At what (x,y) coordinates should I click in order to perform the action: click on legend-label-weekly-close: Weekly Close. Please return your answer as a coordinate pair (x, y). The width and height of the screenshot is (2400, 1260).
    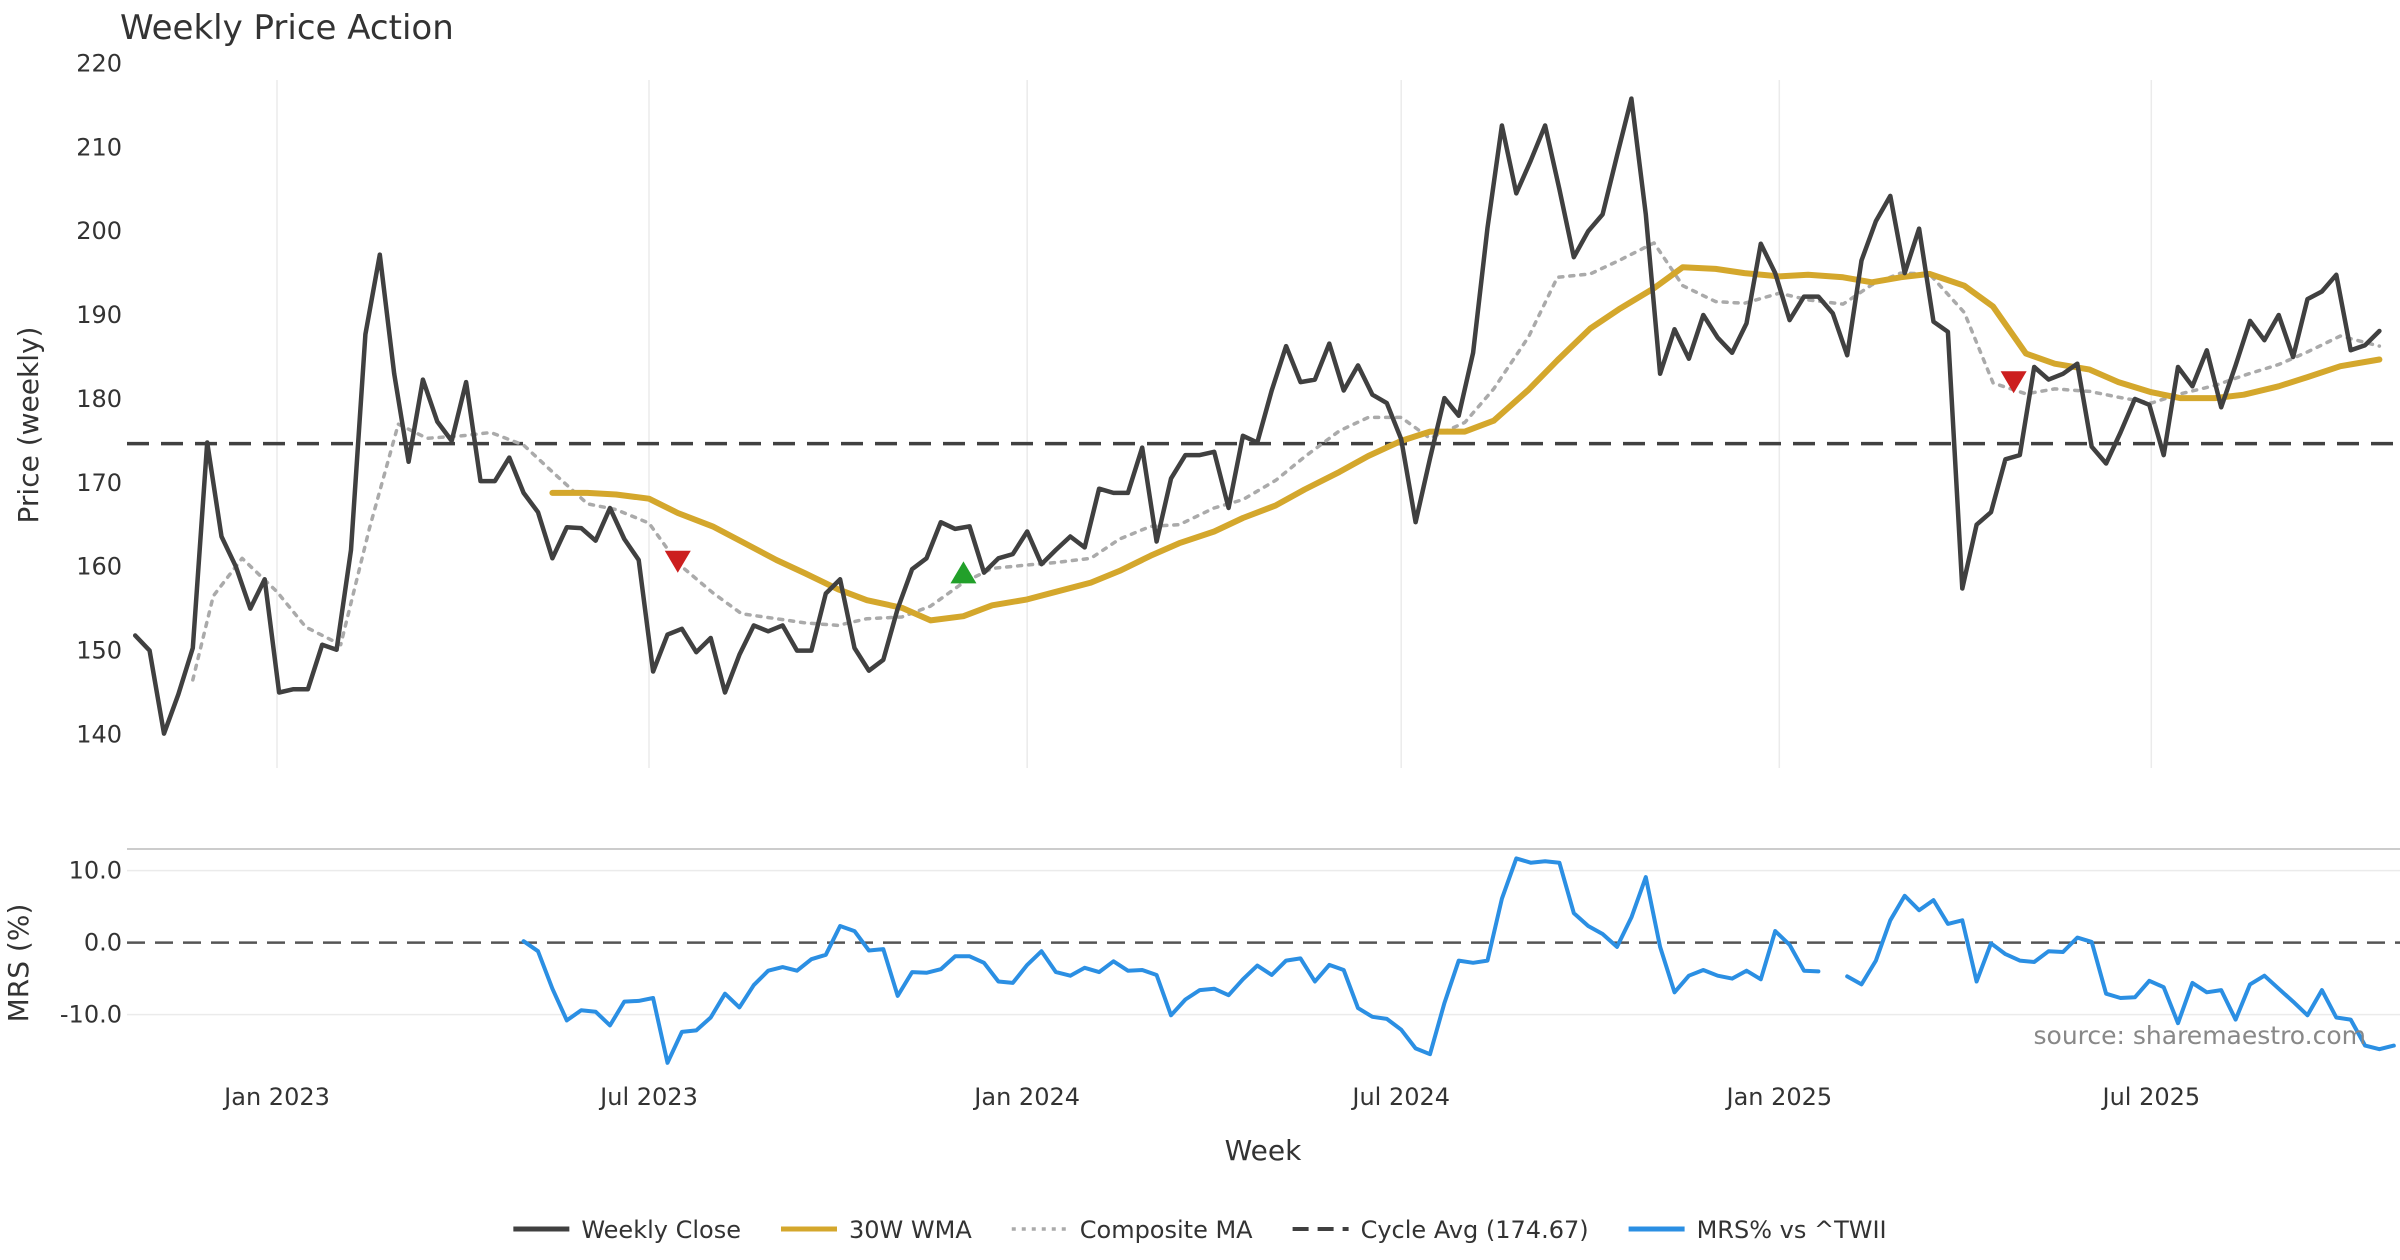
    Looking at the image, I should click on (661, 1230).